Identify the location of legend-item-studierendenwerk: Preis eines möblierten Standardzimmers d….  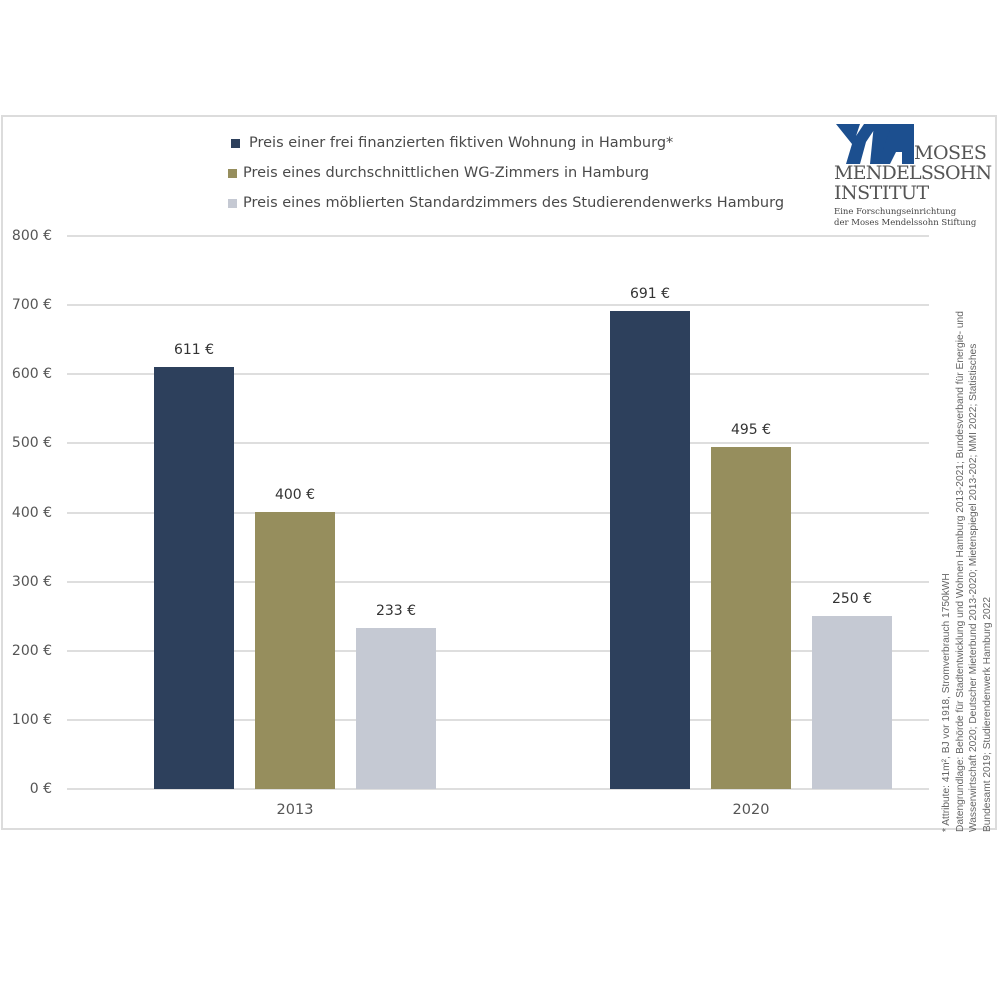
(506, 203).